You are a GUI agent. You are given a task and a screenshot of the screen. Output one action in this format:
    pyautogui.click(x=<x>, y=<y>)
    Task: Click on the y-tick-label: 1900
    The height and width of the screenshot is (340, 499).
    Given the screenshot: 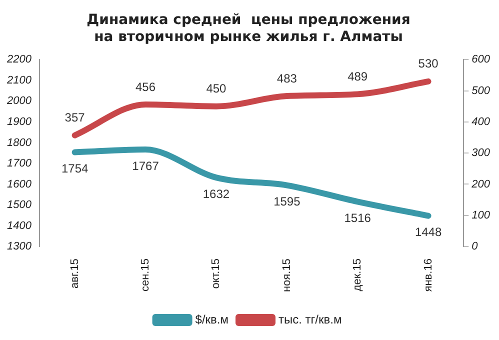 What is the action you would take?
    pyautogui.click(x=19, y=122)
    